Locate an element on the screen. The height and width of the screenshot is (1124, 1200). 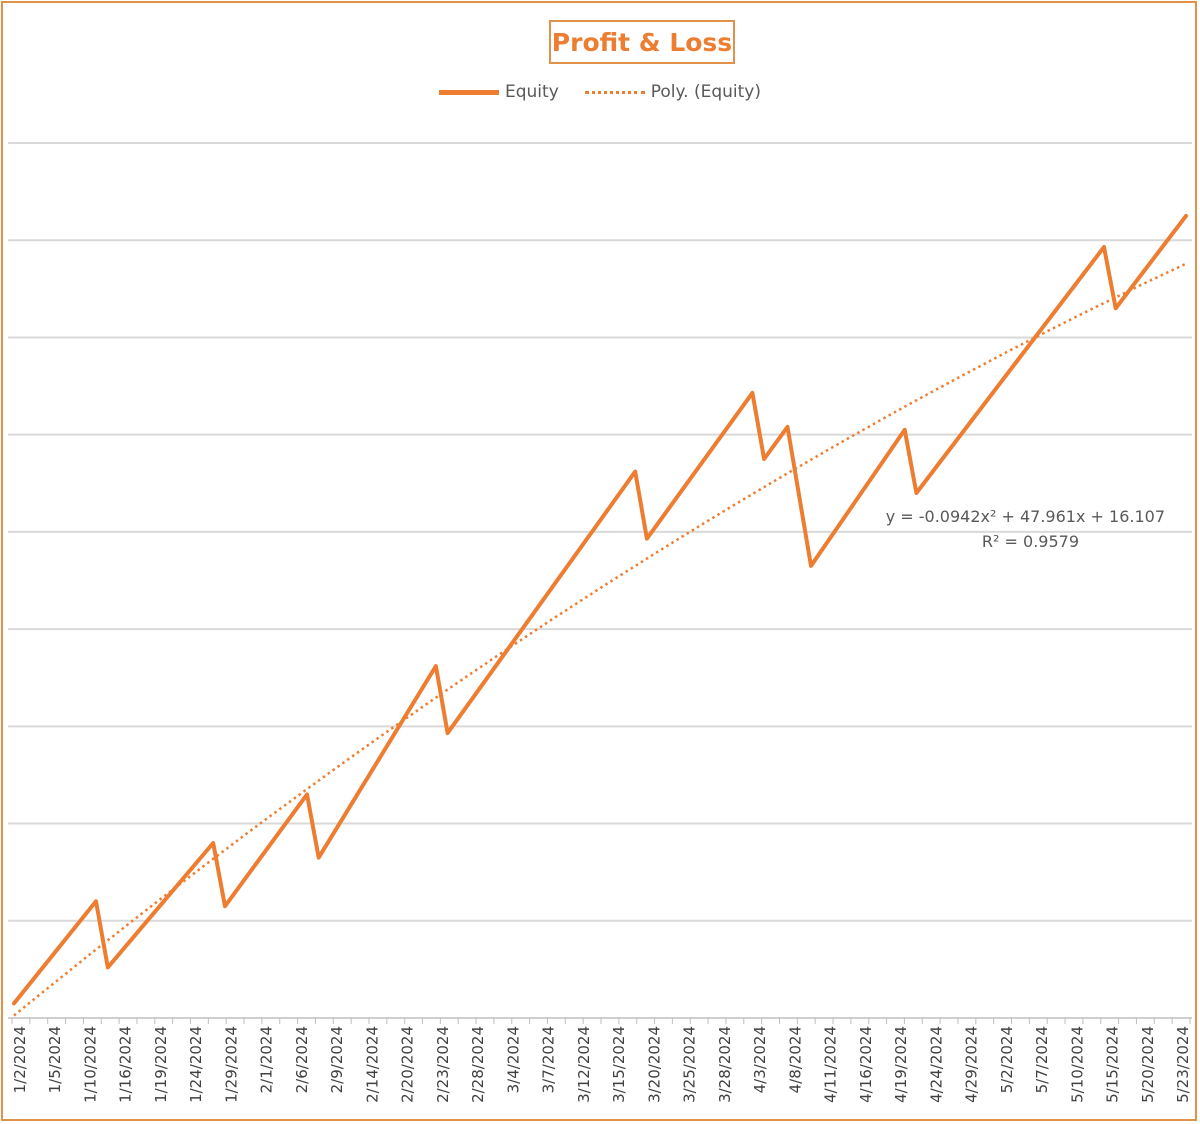
legend-swatch-equity is located at coordinates (469, 92).